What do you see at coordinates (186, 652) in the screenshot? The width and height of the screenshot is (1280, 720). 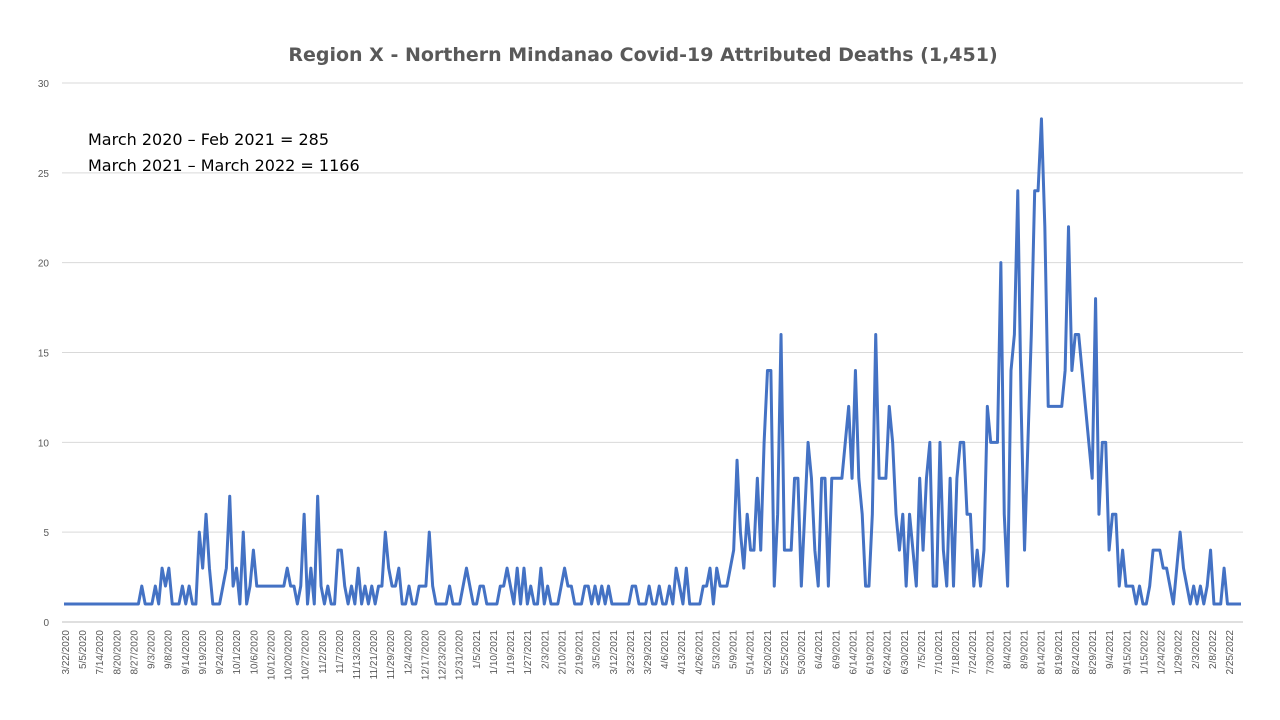 I see `x-tick-label: 9/14/2020` at bounding box center [186, 652].